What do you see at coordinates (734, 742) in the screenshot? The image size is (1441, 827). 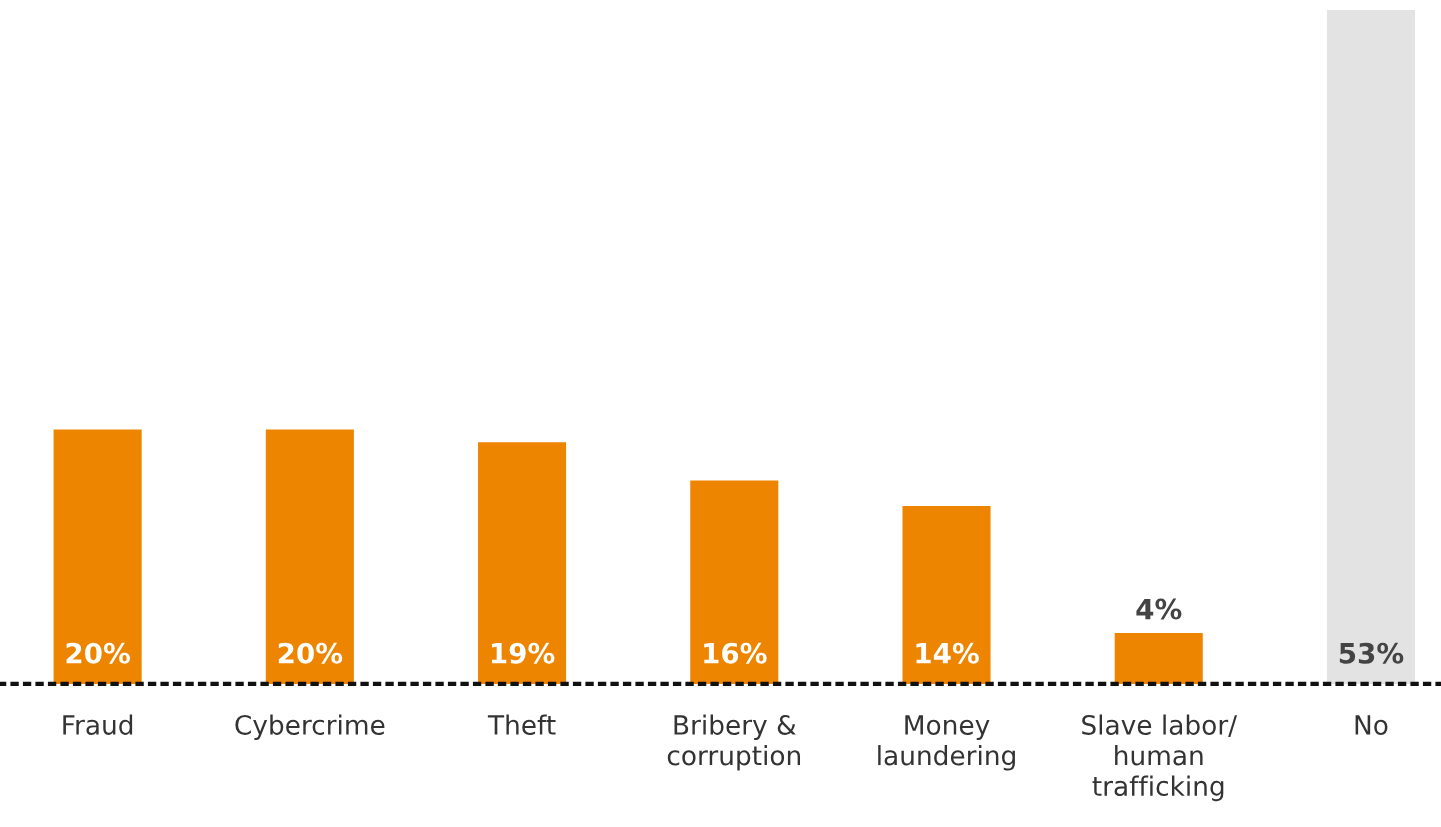 I see `x-tick-label: Bribery & corruption` at bounding box center [734, 742].